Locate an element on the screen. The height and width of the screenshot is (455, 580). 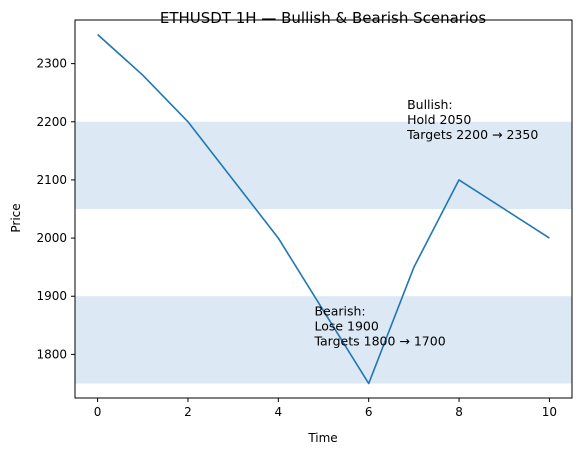
x-tick-label: 4 is located at coordinates (278, 412).